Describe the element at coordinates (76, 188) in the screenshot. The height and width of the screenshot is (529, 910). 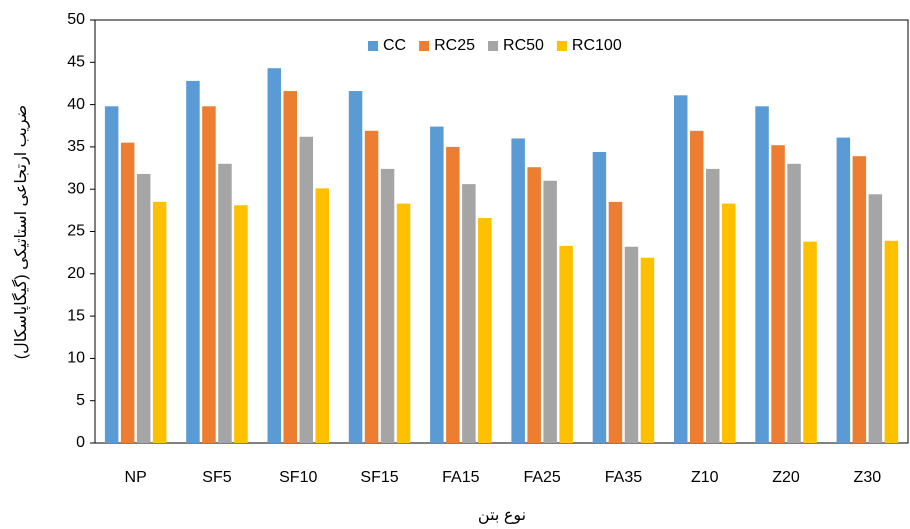
I see `y-tick-label: 30` at that location.